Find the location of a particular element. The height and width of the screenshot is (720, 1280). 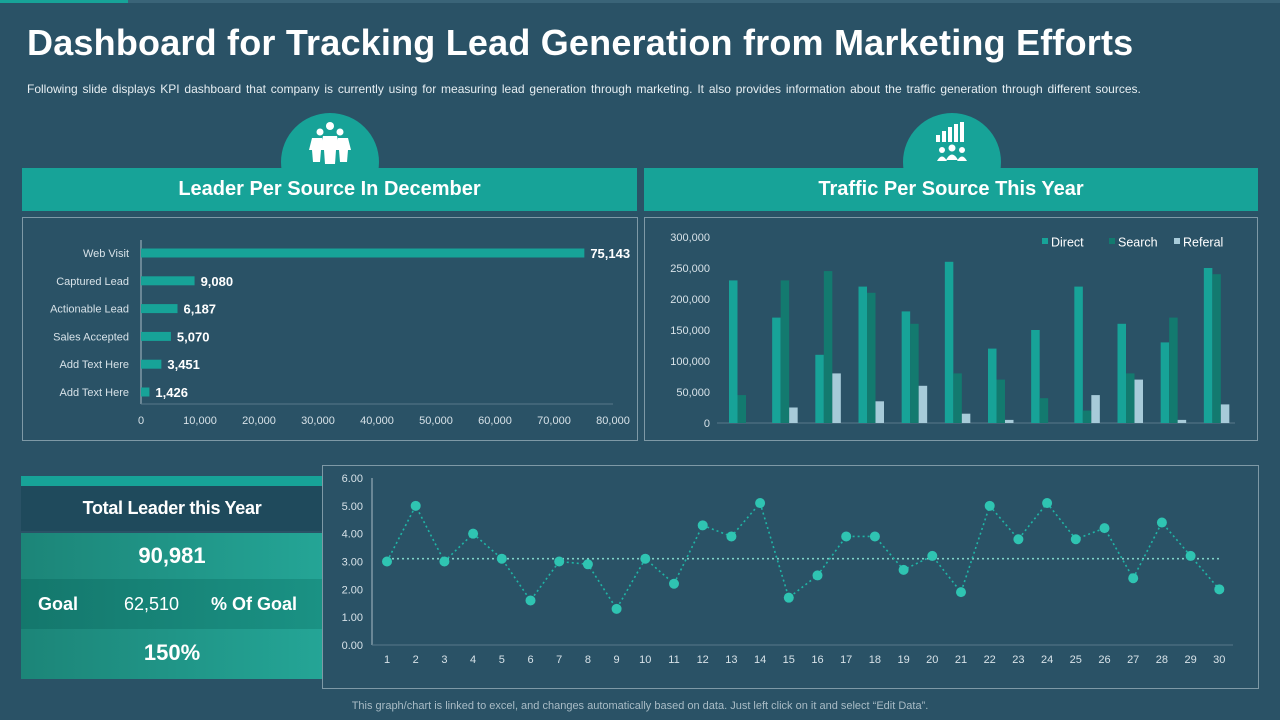

x-tick-label: 0 is located at coordinates (141, 421).